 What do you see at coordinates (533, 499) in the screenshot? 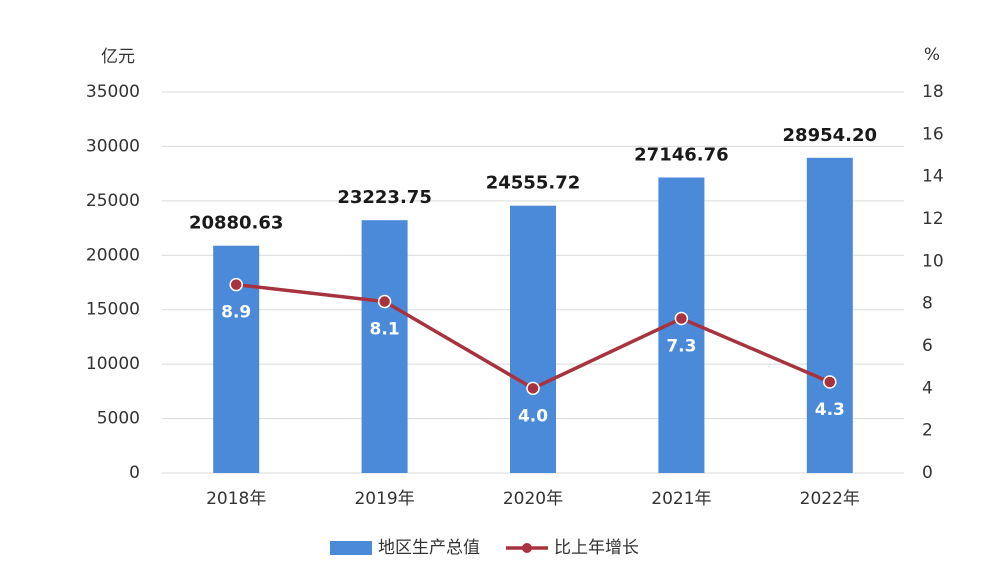
I see `x-tick-label: 2020年` at bounding box center [533, 499].